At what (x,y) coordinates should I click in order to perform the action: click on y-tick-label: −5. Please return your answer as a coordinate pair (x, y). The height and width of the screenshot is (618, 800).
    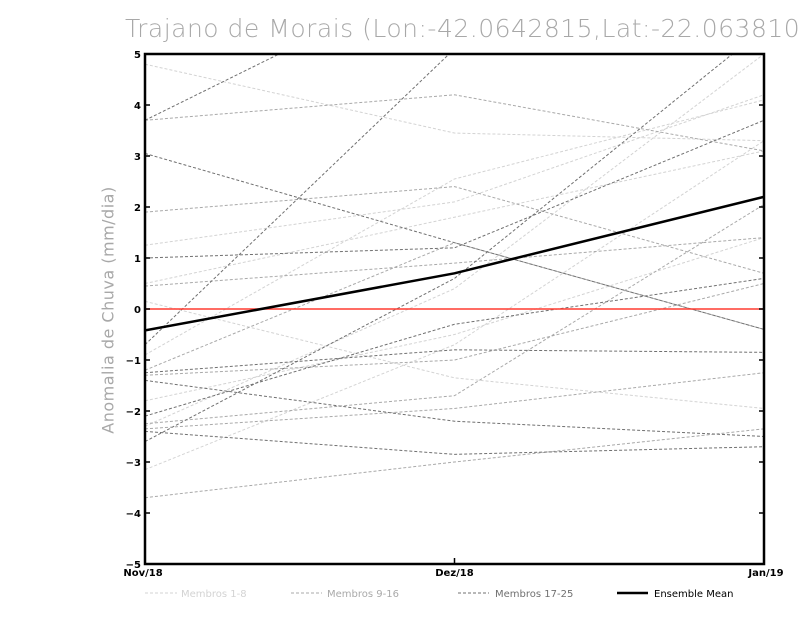
    Looking at the image, I should click on (133, 565).